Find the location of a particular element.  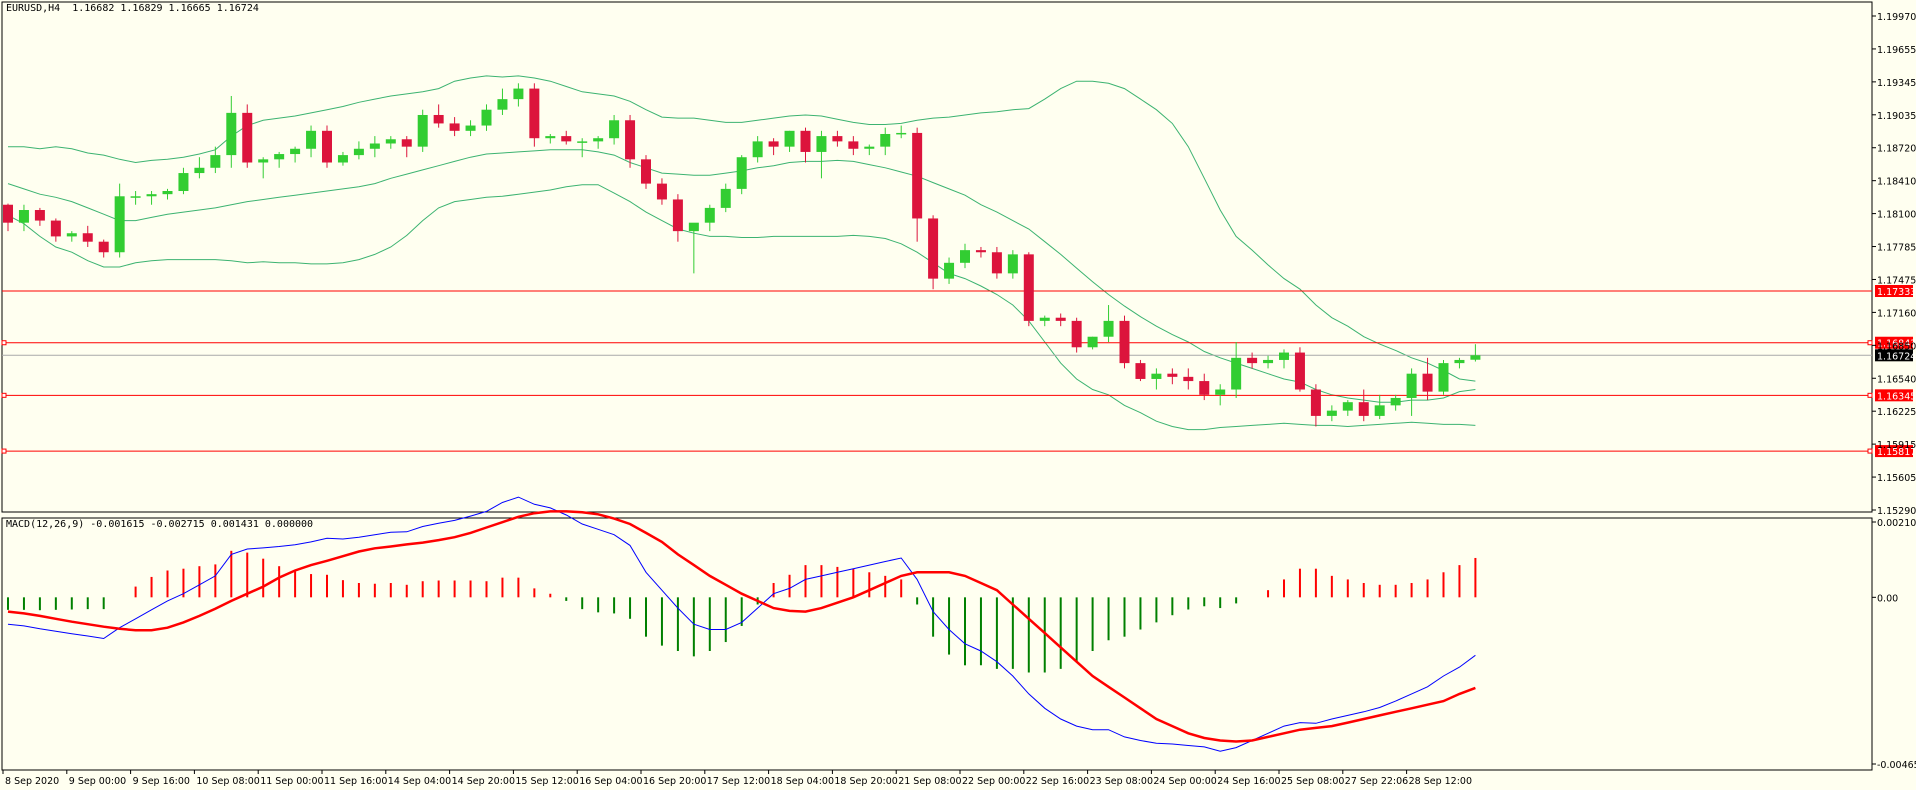

price-axis-label: 1.17160 is located at coordinates (1896, 313).